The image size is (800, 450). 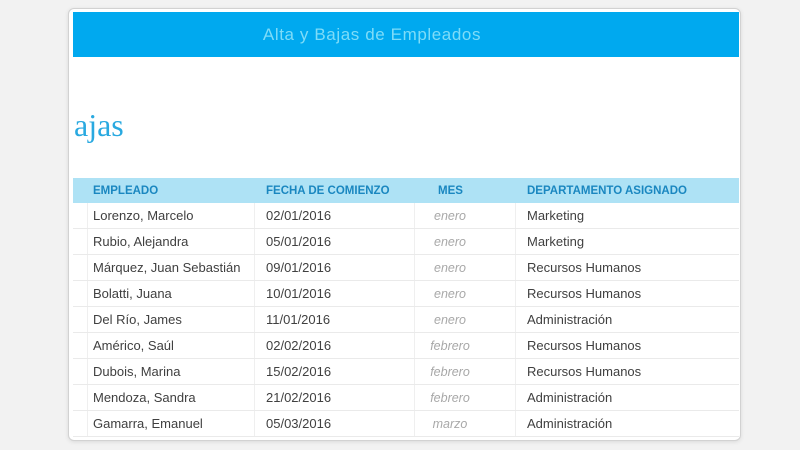 What do you see at coordinates (372, 34) in the screenshot?
I see `page-title: Alta y Bajas de Empleados` at bounding box center [372, 34].